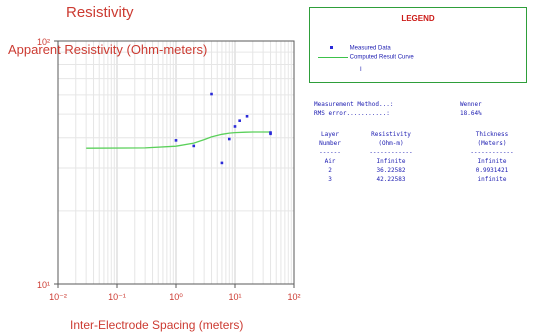 This screenshot has height=336, width=535. I want to click on header-meters: (Meters), so click(492, 143).